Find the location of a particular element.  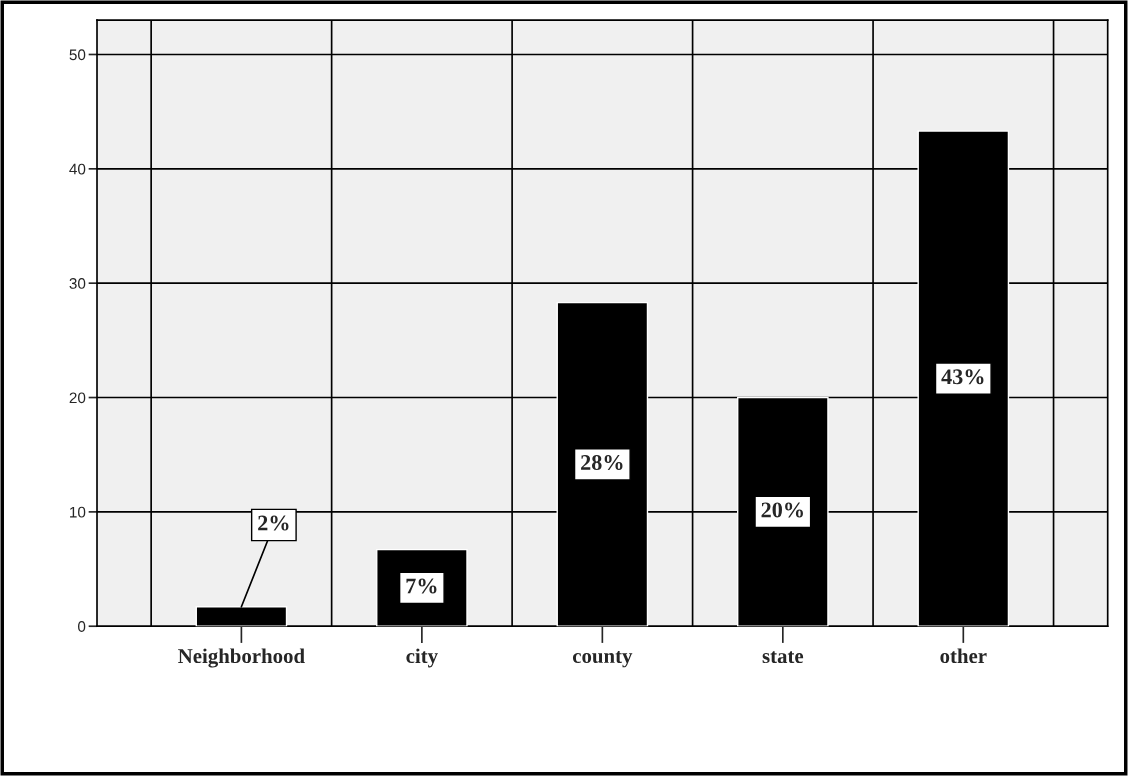

y-tick-label: 30 is located at coordinates (77, 283).